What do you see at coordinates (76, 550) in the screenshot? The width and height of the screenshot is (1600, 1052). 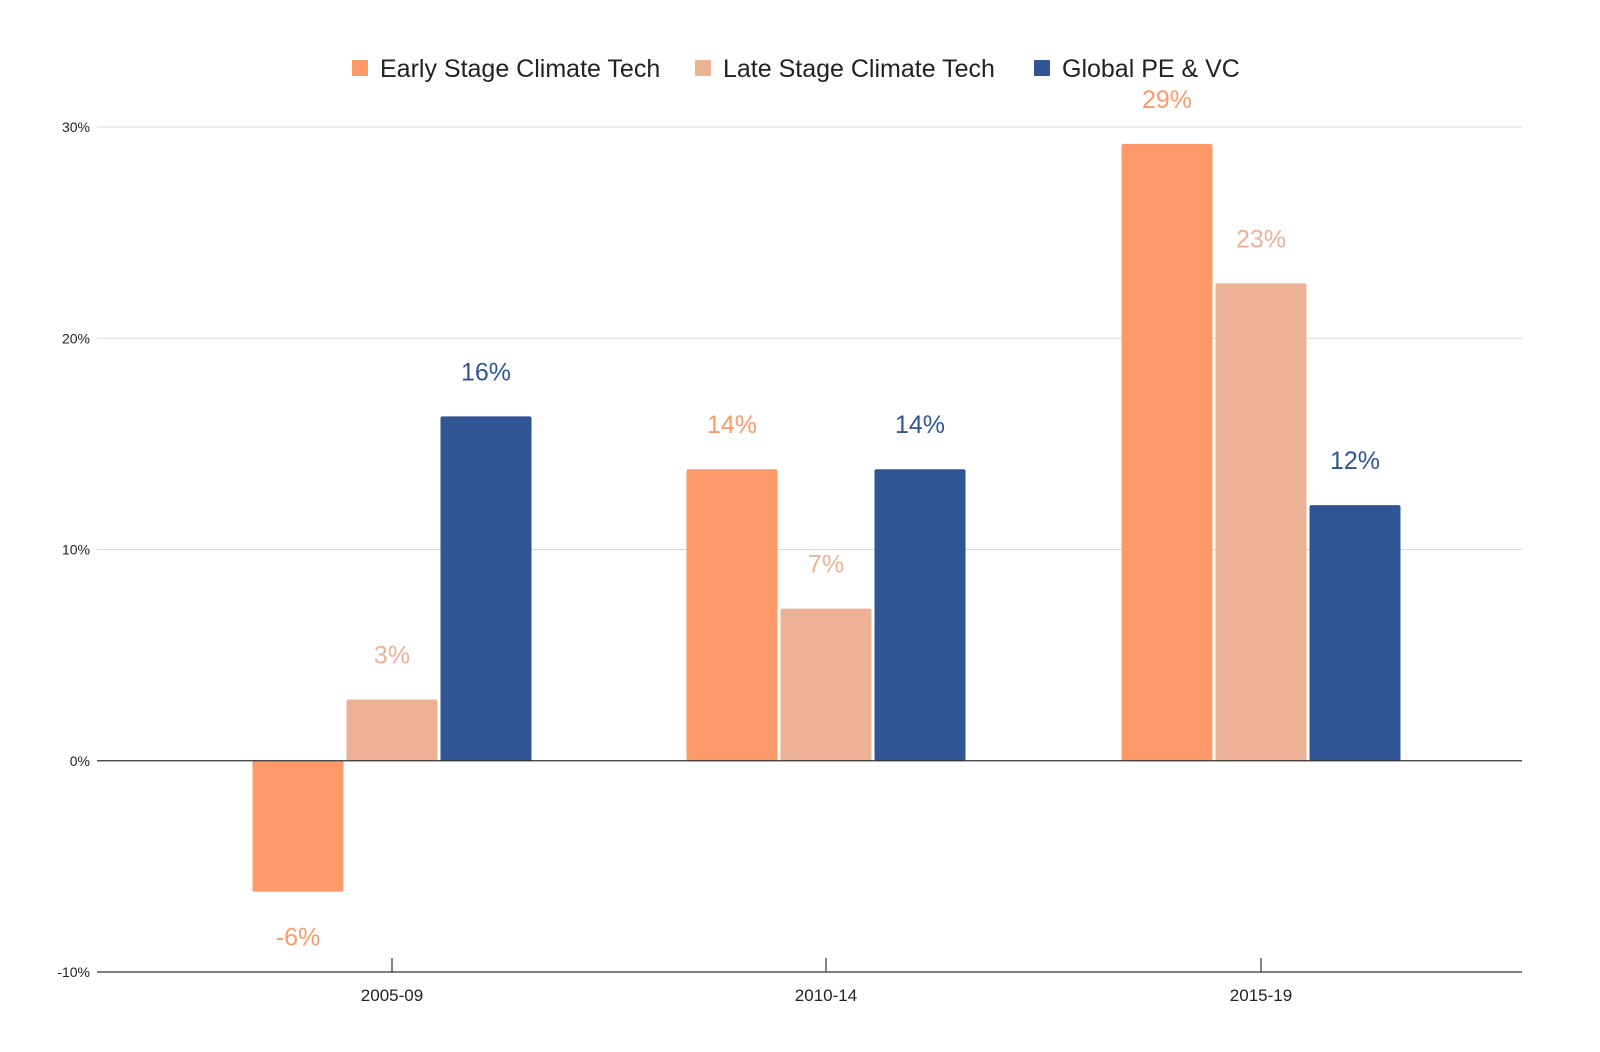 I see `y-tick-label: 10%` at bounding box center [76, 550].